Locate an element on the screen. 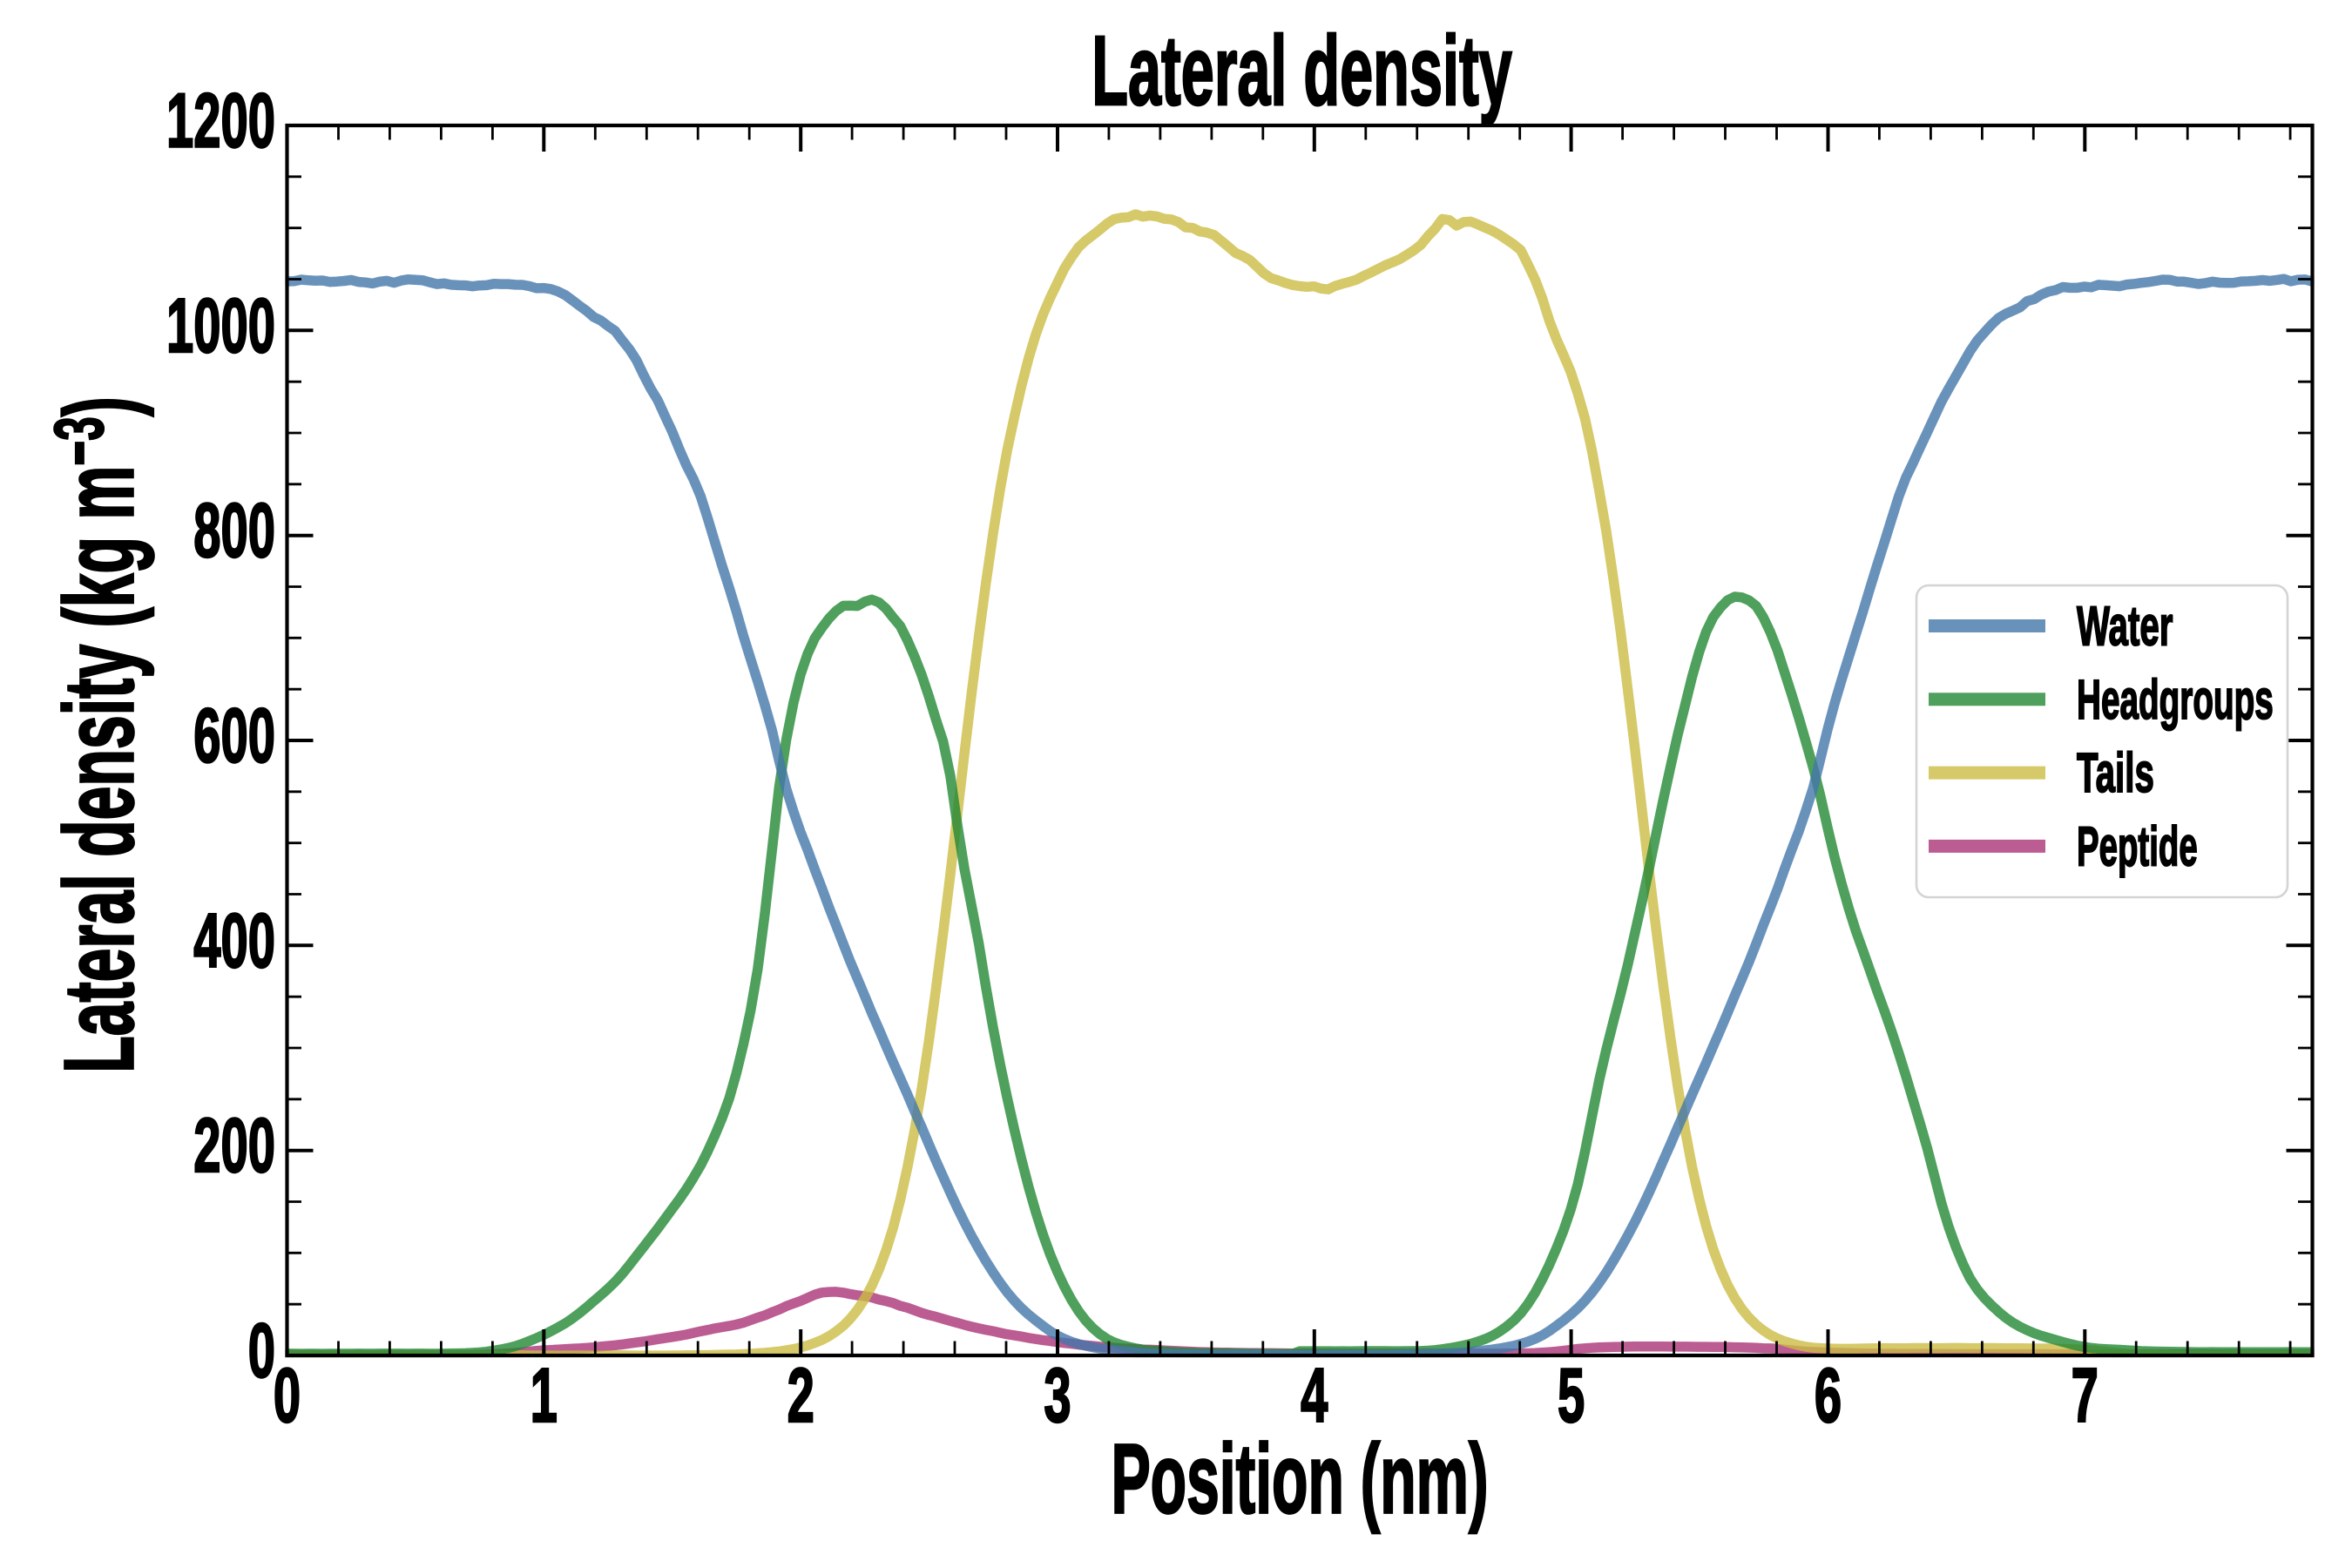 The height and width of the screenshot is (1568, 2352). svg-text: 2 is located at coordinates (800, 1395).